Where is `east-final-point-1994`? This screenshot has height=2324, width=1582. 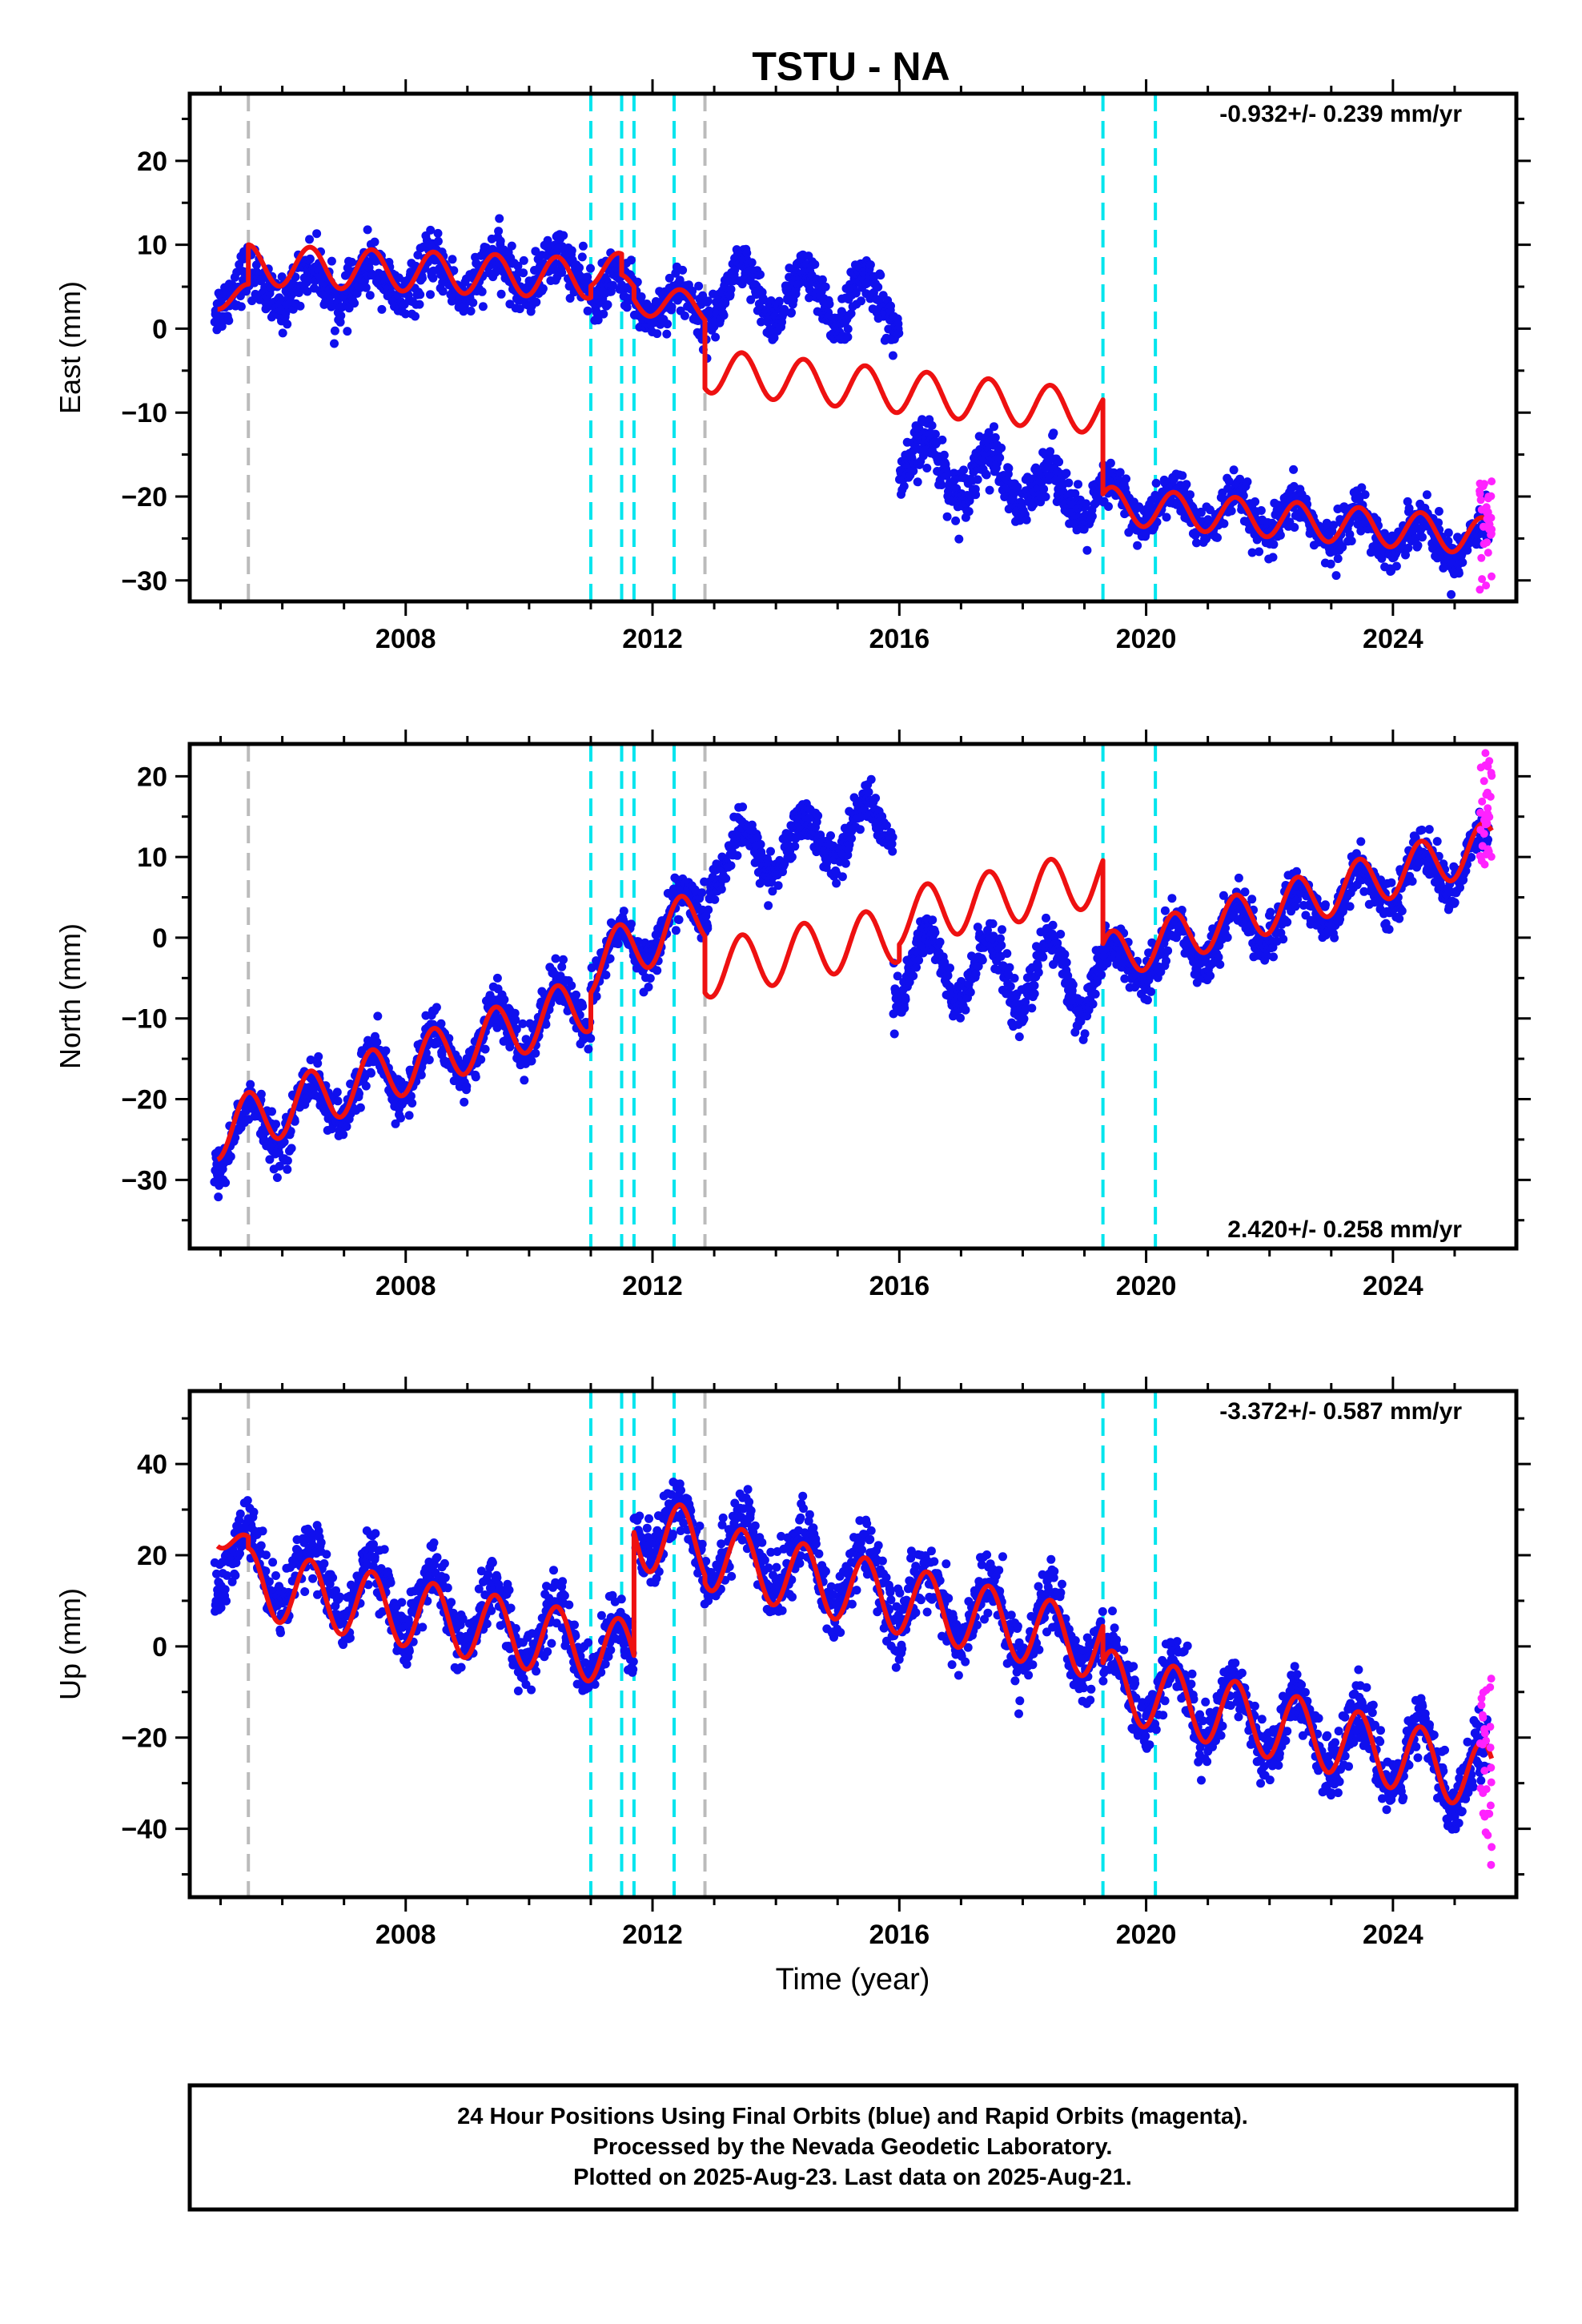
east-final-point-1994 is located at coordinates (1240, 479).